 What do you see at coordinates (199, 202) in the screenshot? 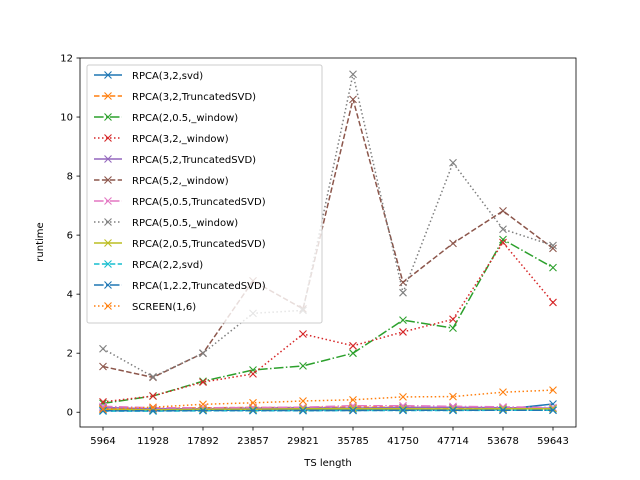
I see `legend-label: RPCA(5,0.5,TruncatedSVD)` at bounding box center [199, 202].